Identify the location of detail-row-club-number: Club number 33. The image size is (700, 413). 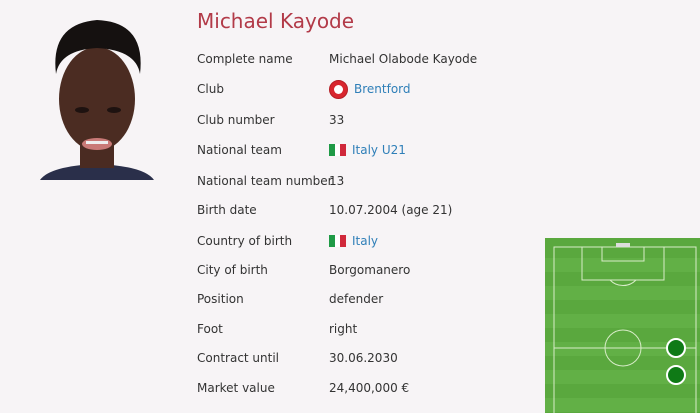
(362, 120).